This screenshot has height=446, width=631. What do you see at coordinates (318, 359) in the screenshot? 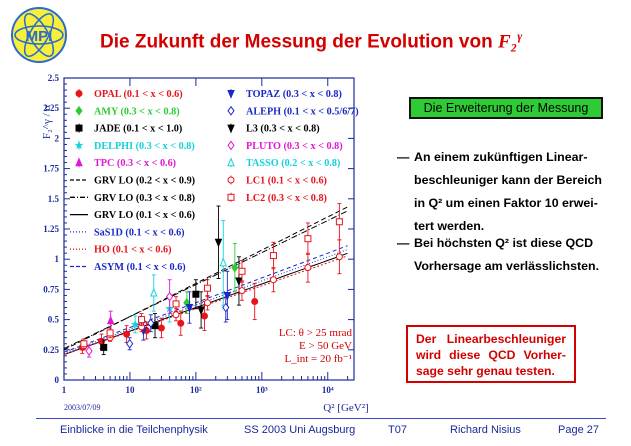
I see `lc-note-line3: L_int = 20 fb⁻¹` at bounding box center [318, 359].